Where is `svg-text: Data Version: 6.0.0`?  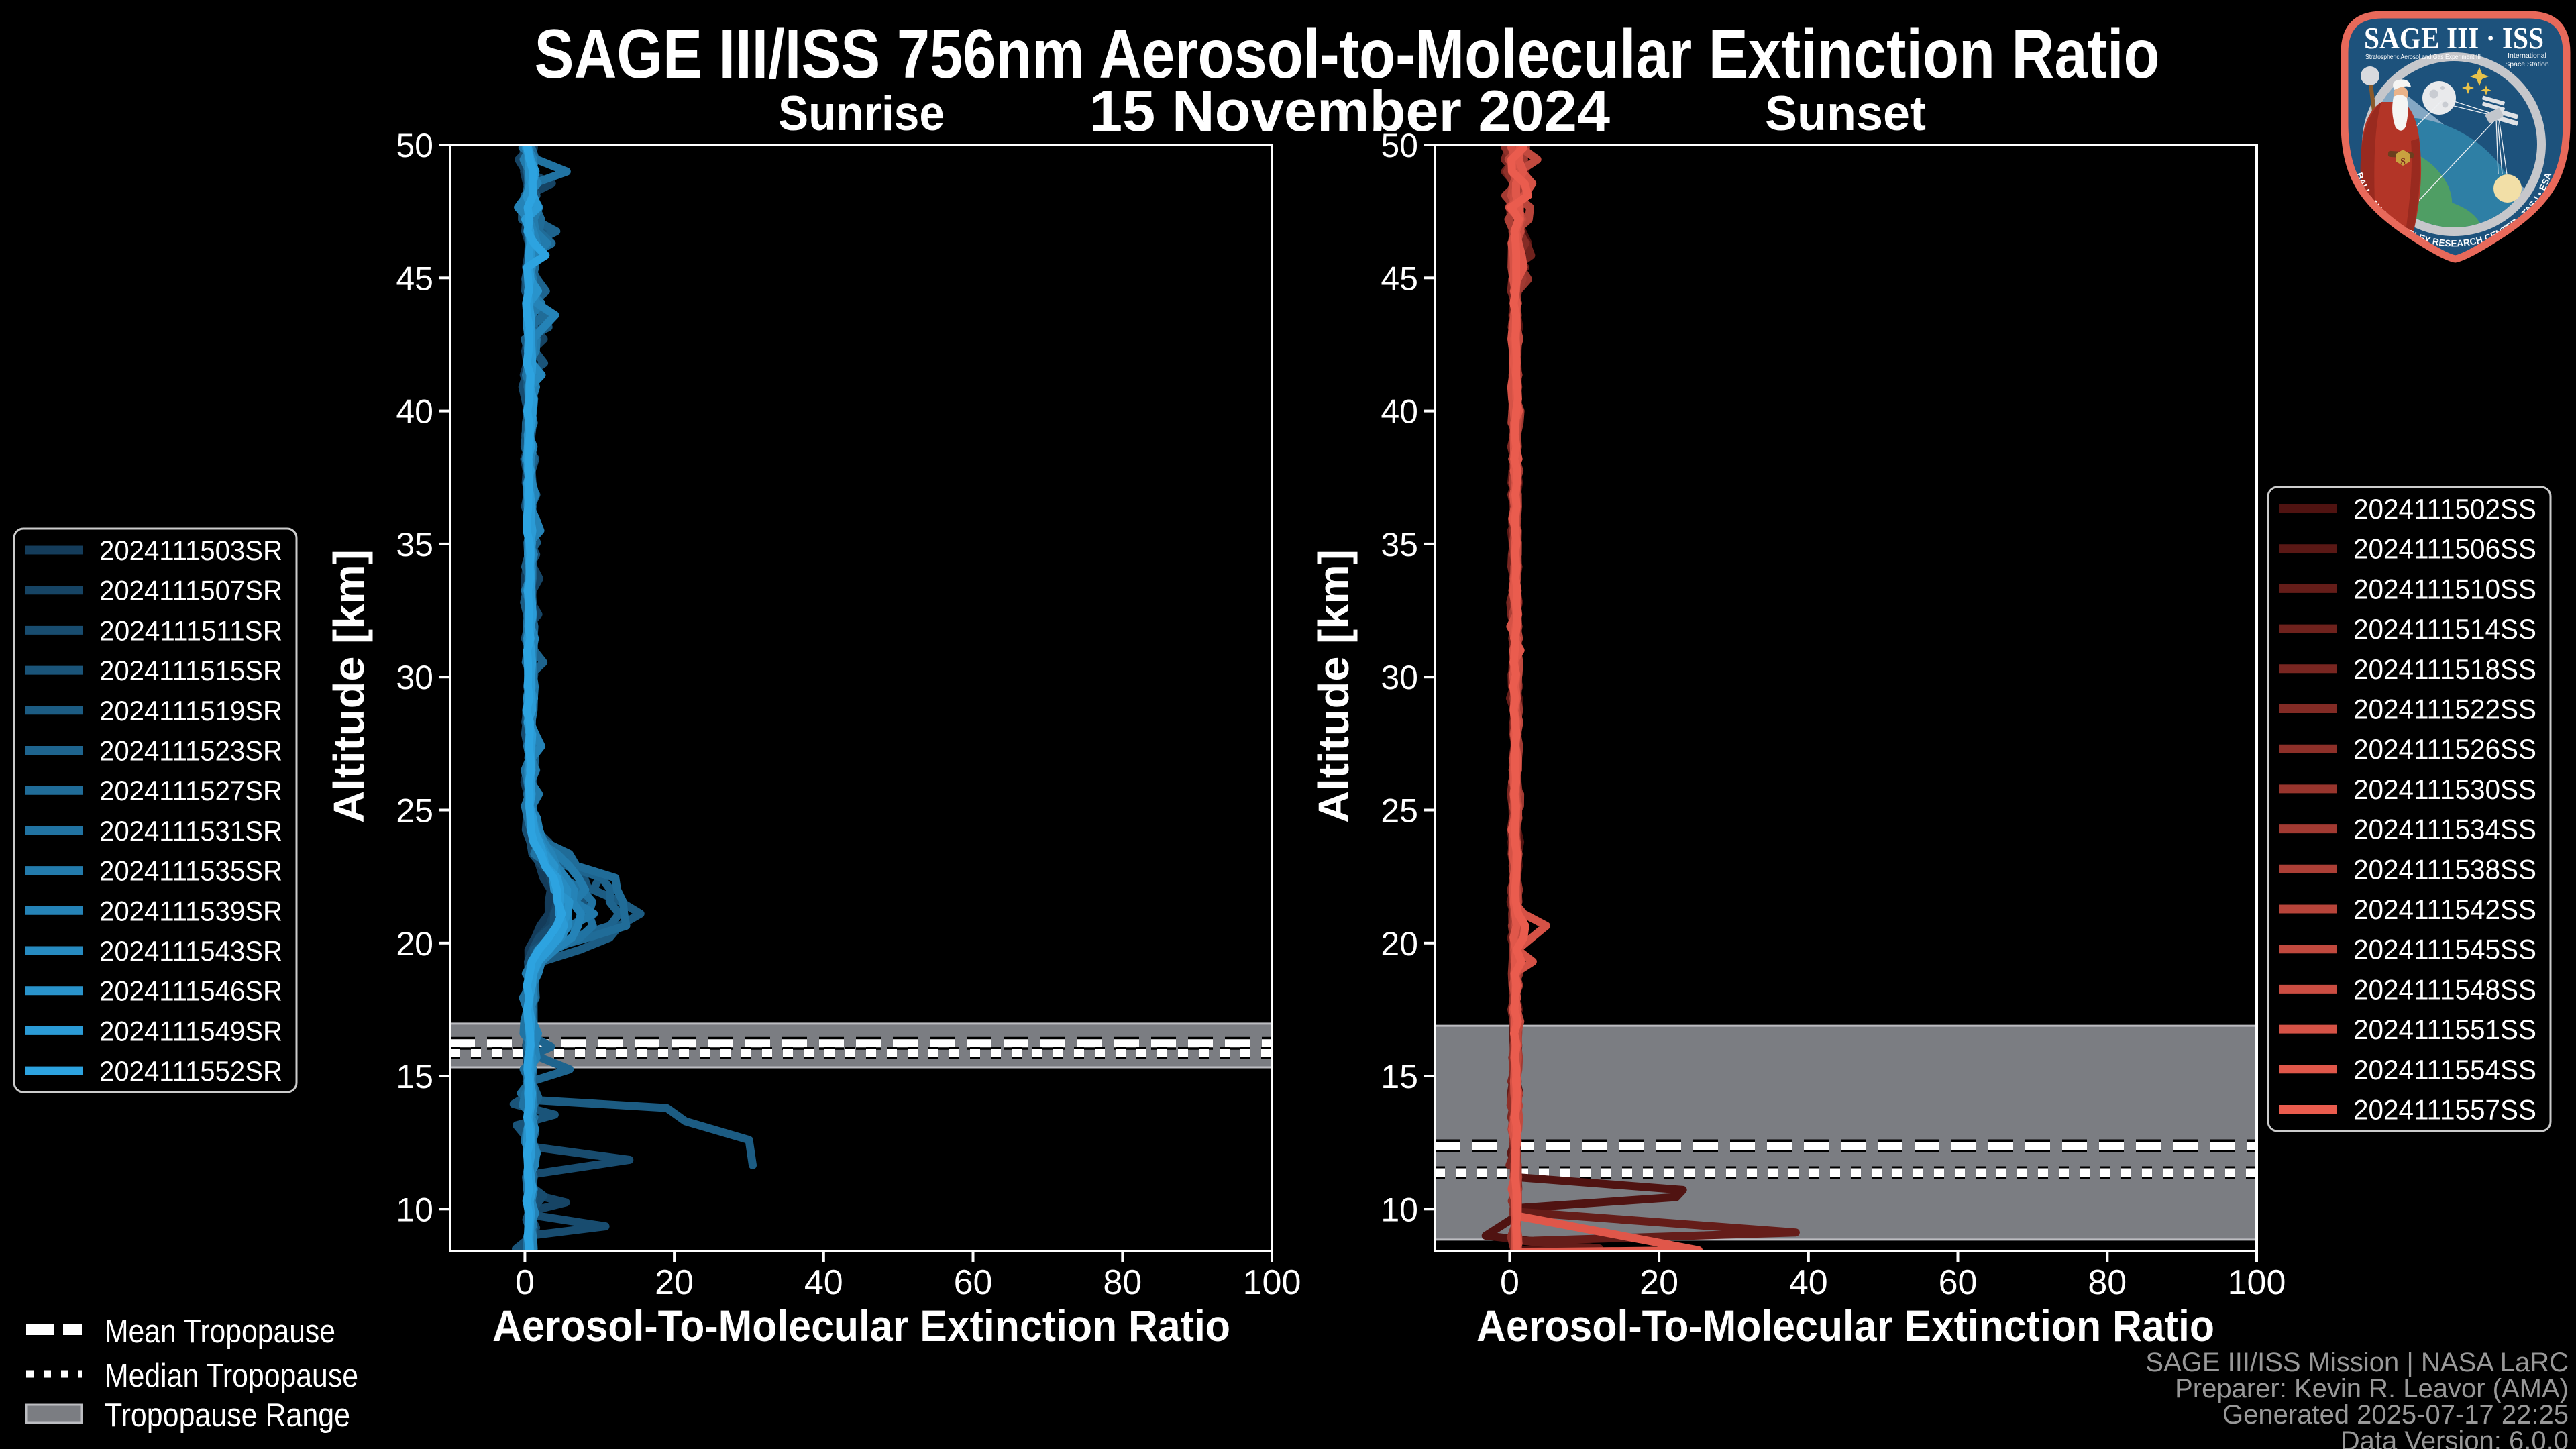
svg-text: Data Version: 6.0.0 is located at coordinates (2455, 1437).